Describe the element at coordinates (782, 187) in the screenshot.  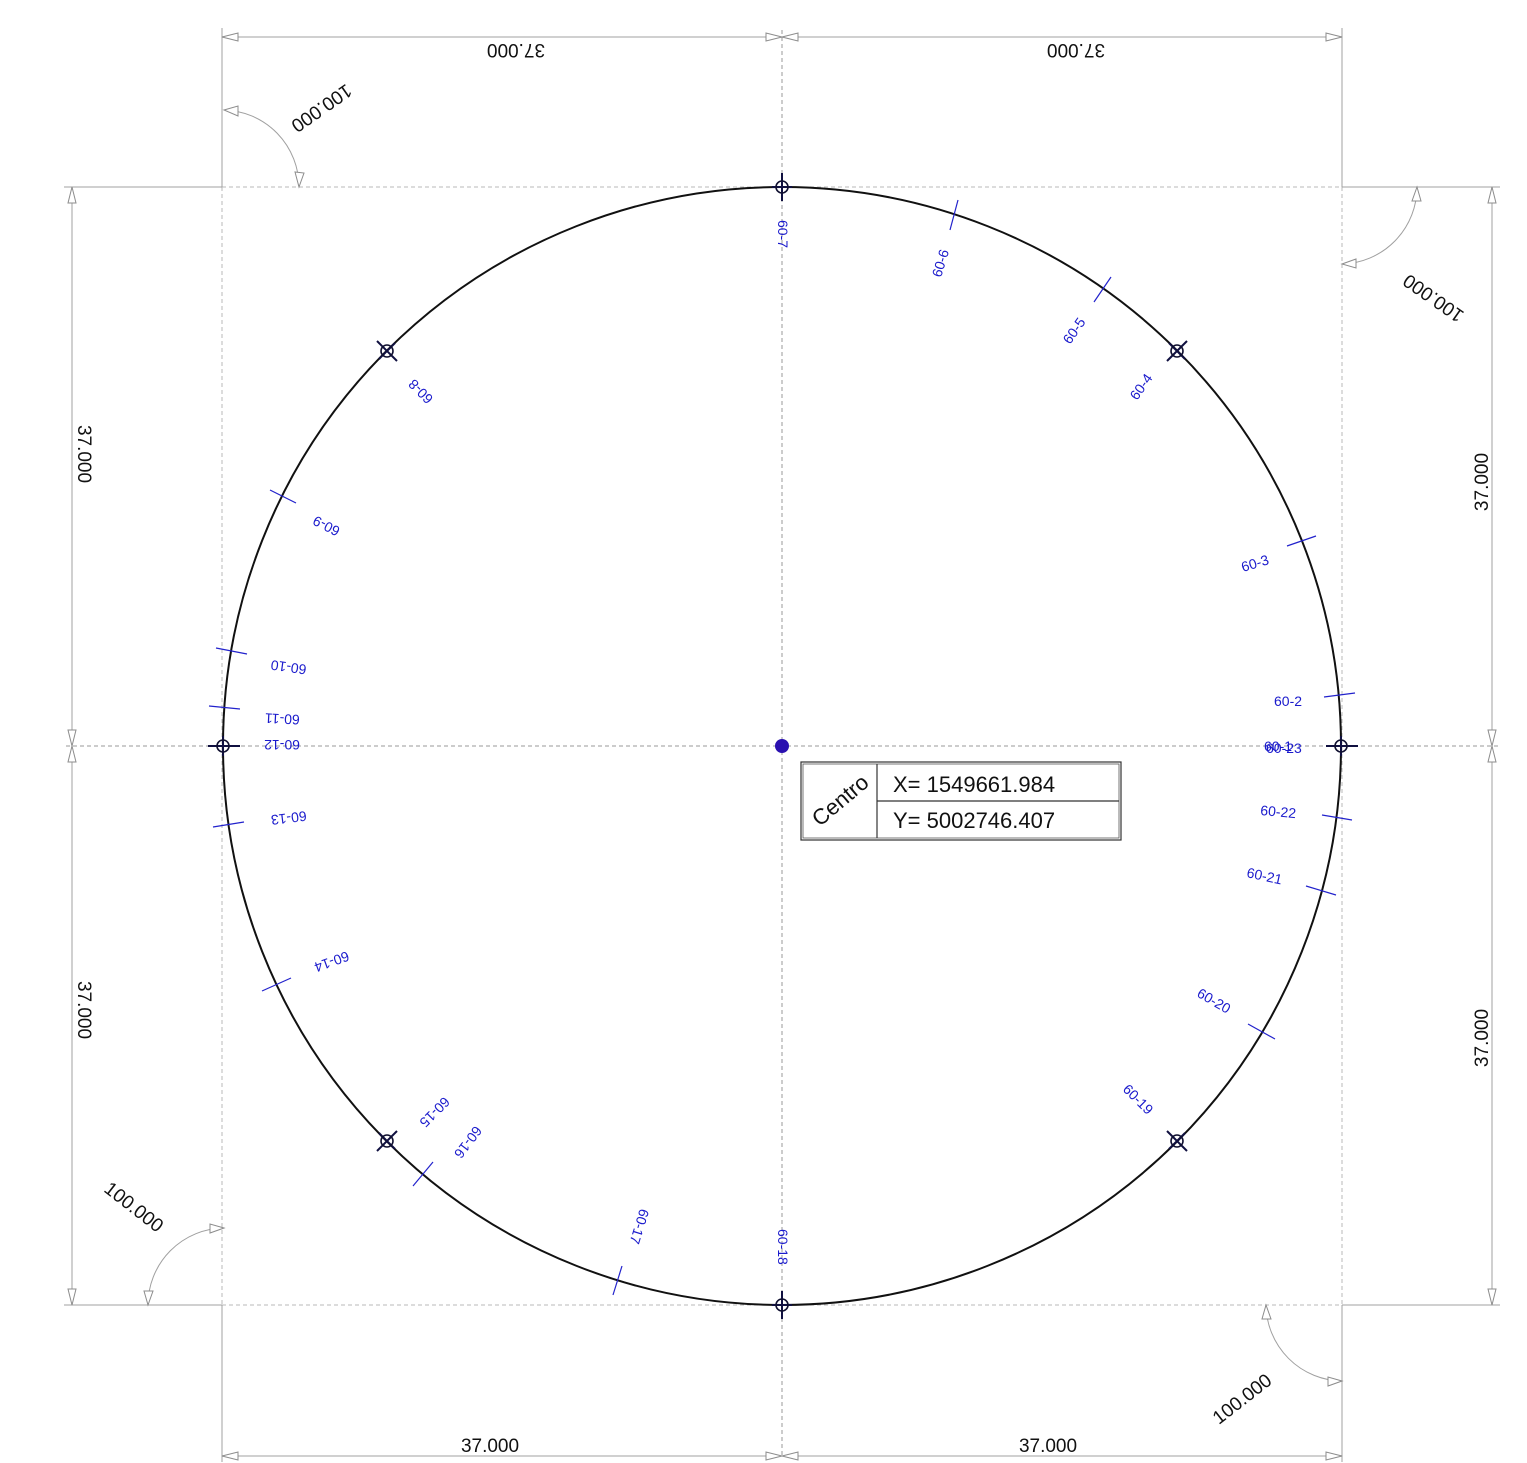
I see `vertex-marker-top` at that location.